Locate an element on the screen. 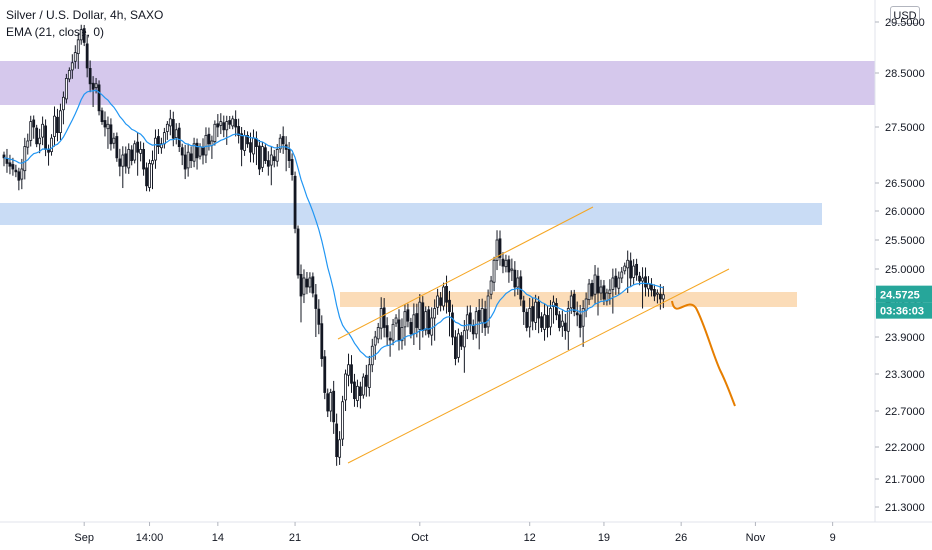  time-tick-label: Nov is located at coordinates (756, 538).